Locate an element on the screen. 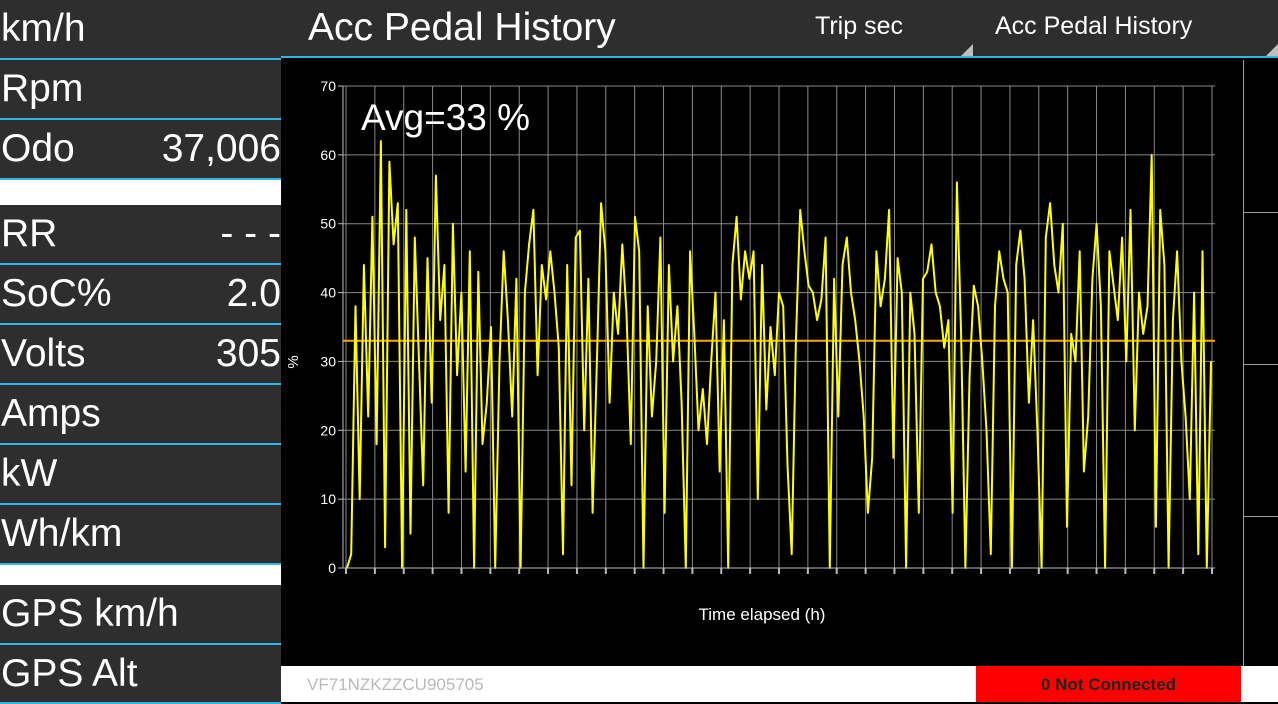 The width and height of the screenshot is (1278, 704). sidebar-item-value: 2.0 is located at coordinates (253, 293).